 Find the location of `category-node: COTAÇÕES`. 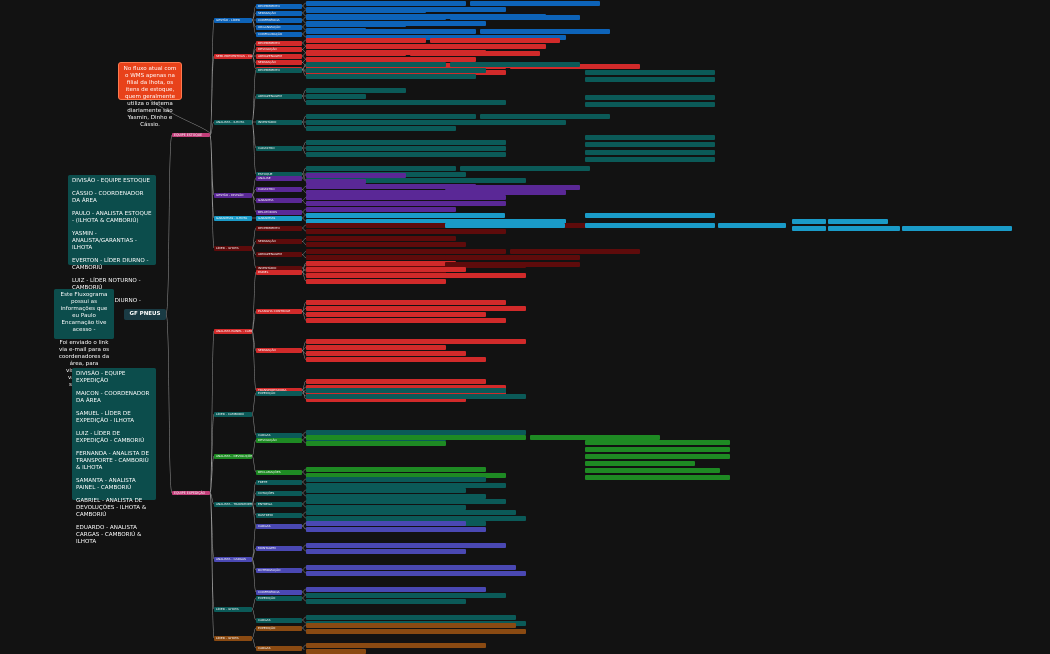

category-node: COTAÇÕES is located at coordinates (279, 493).